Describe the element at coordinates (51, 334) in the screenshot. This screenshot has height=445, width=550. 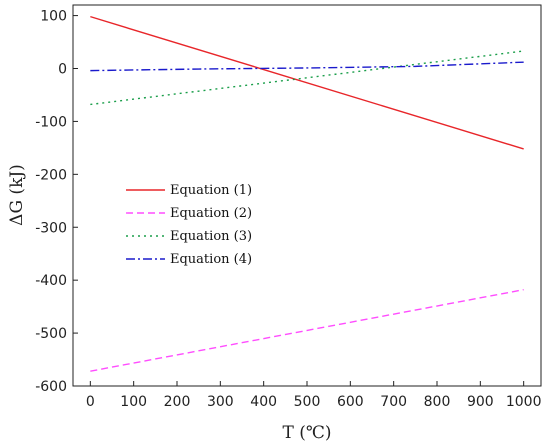
I see `y-tick-label: -500` at that location.